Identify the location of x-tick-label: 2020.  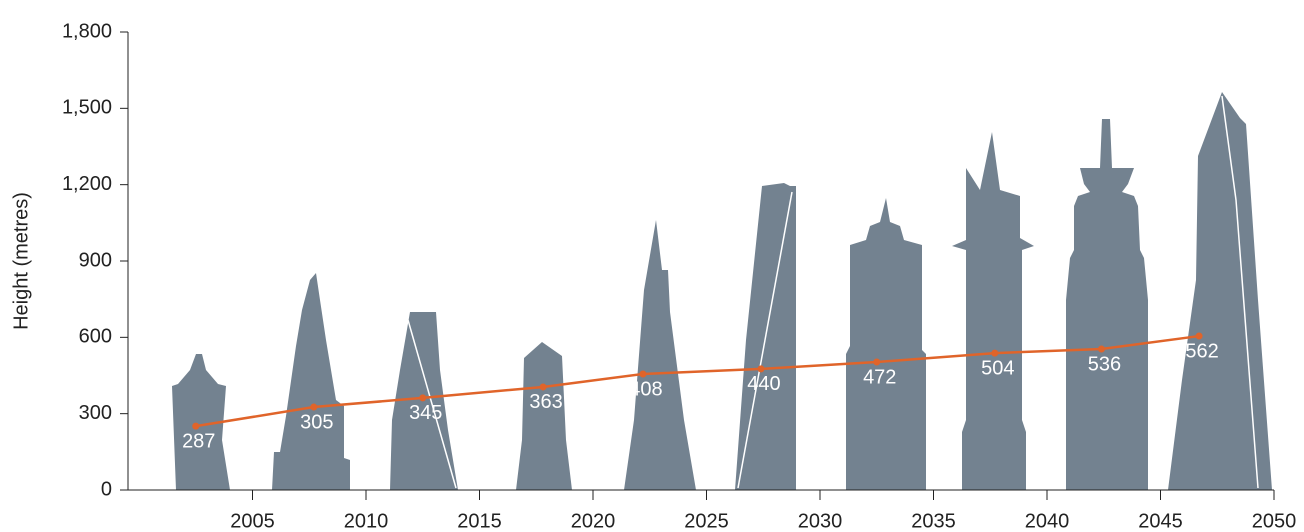
(593, 521).